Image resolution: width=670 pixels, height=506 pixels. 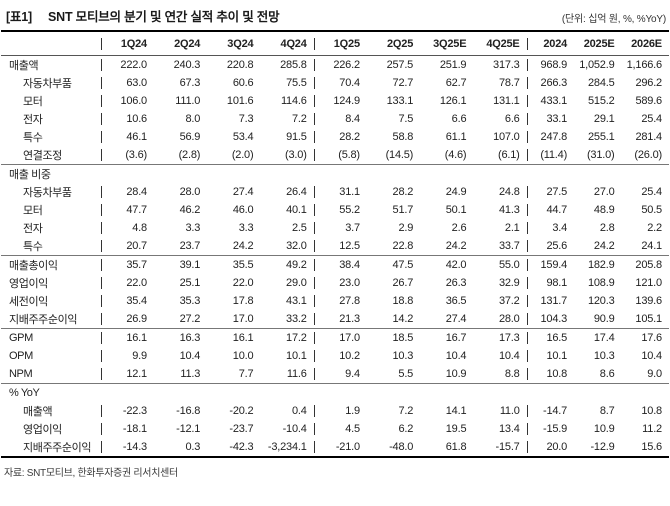 I want to click on cell-r4-2026e: 281.4, so click(x=648, y=137).